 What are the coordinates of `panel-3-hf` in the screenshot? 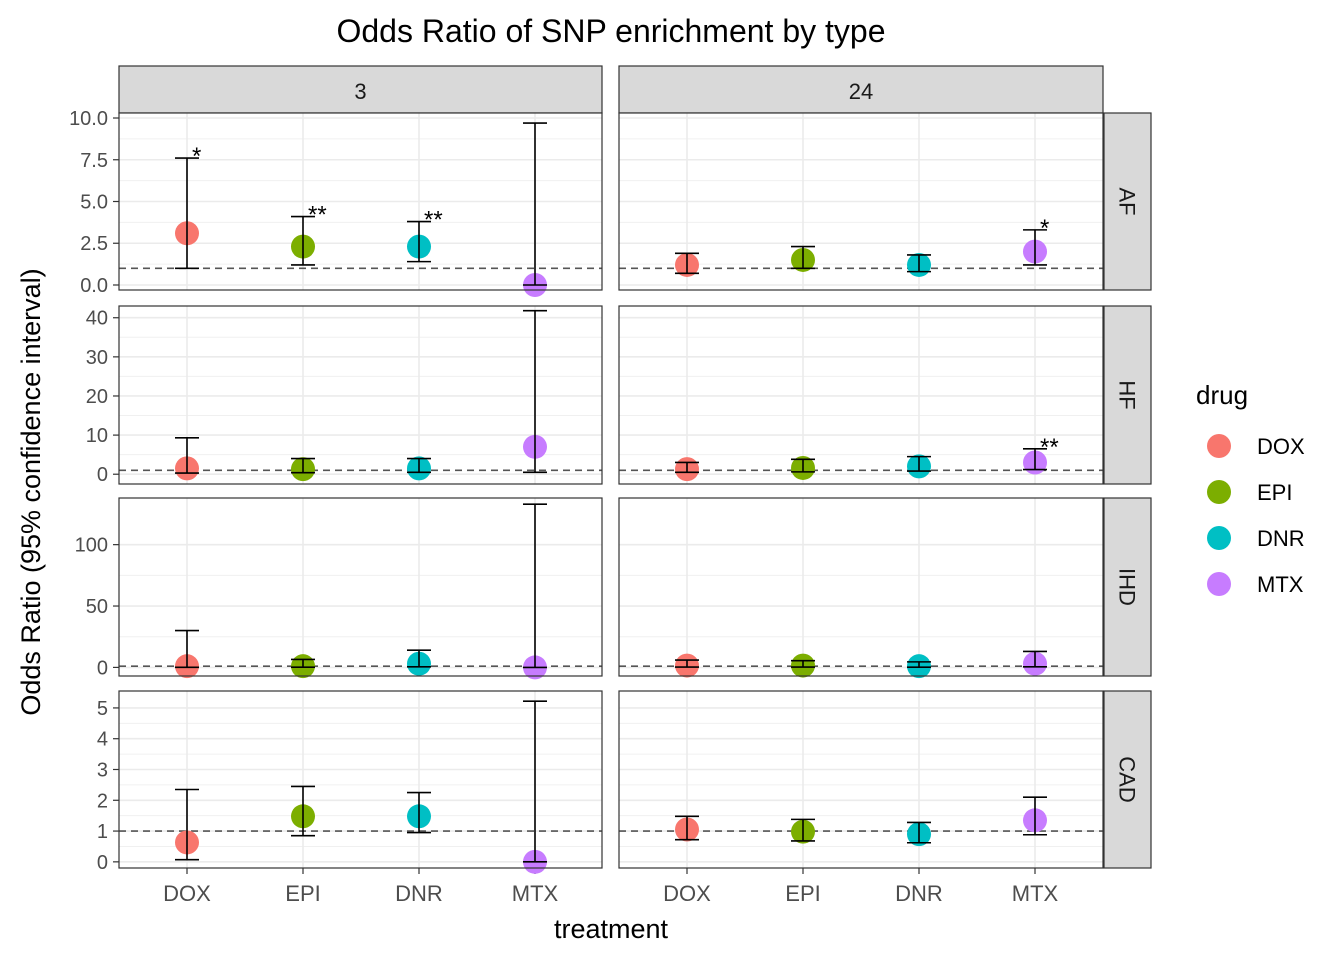 It's located at (360, 395).